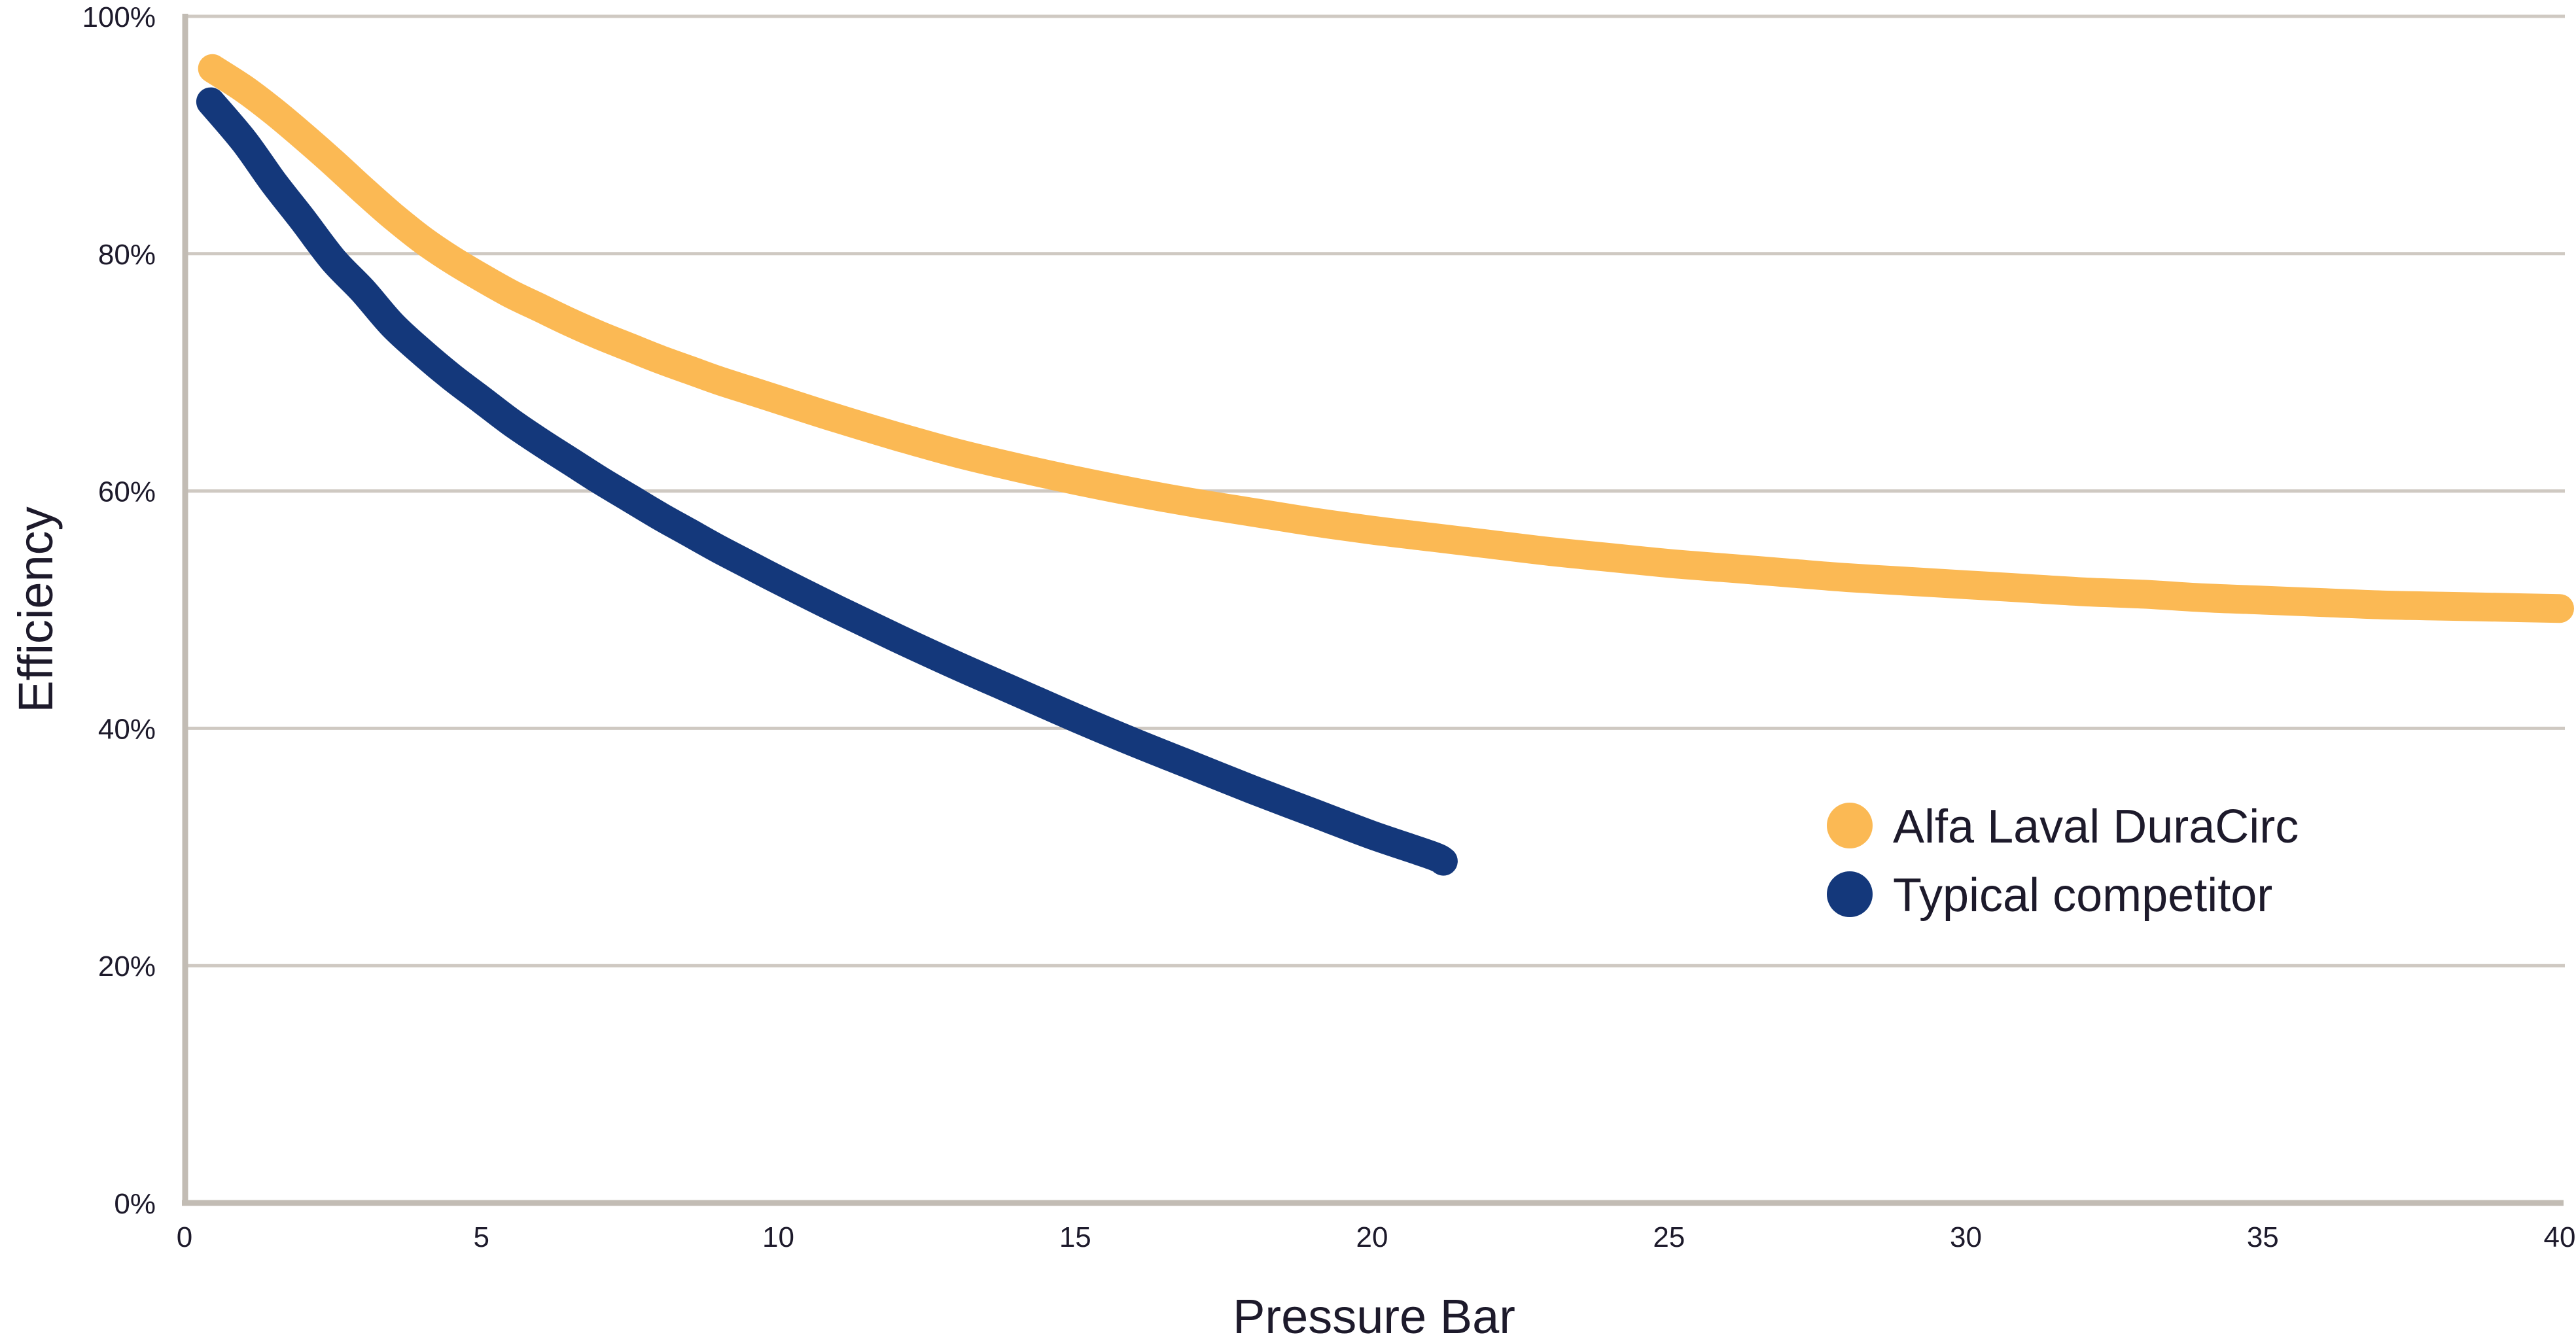 The image size is (2576, 1341). What do you see at coordinates (1372, 1237) in the screenshot?
I see `x-tick-label-20: 20` at bounding box center [1372, 1237].